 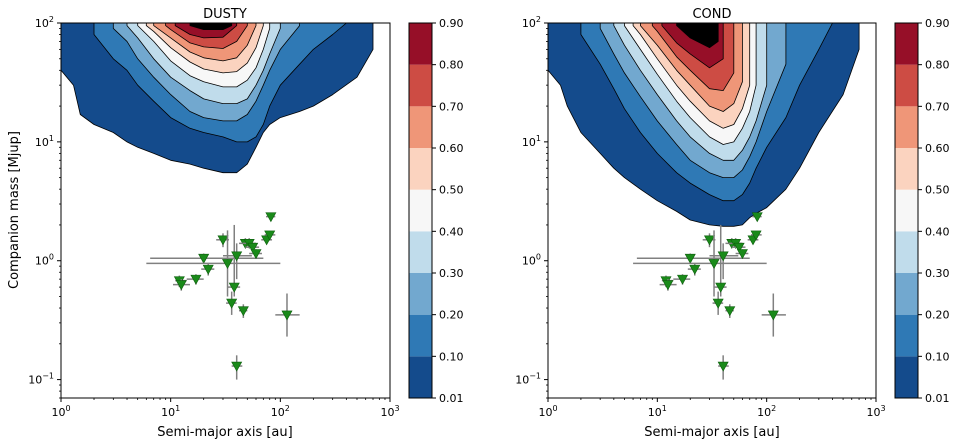 I want to click on y-tick-label: 10², so click(x=44, y=22).